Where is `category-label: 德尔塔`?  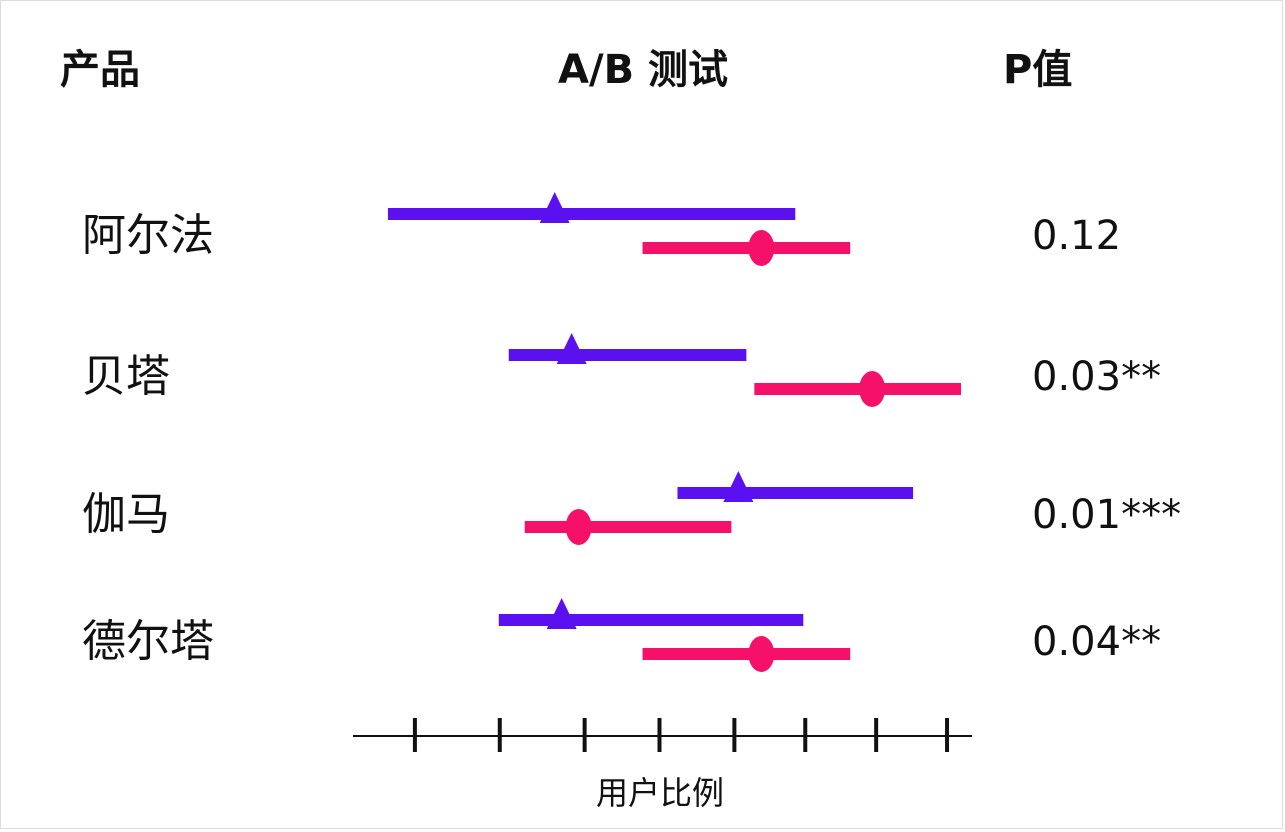
category-label: 德尔塔 is located at coordinates (148, 641).